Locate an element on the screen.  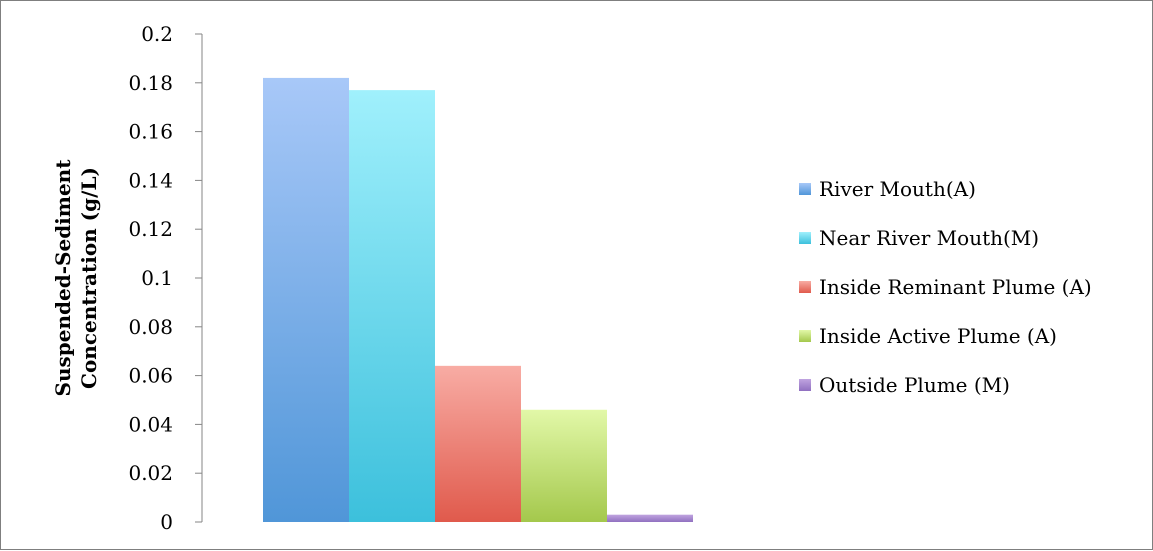
y-tick-label: 0.12 is located at coordinates (150, 229).